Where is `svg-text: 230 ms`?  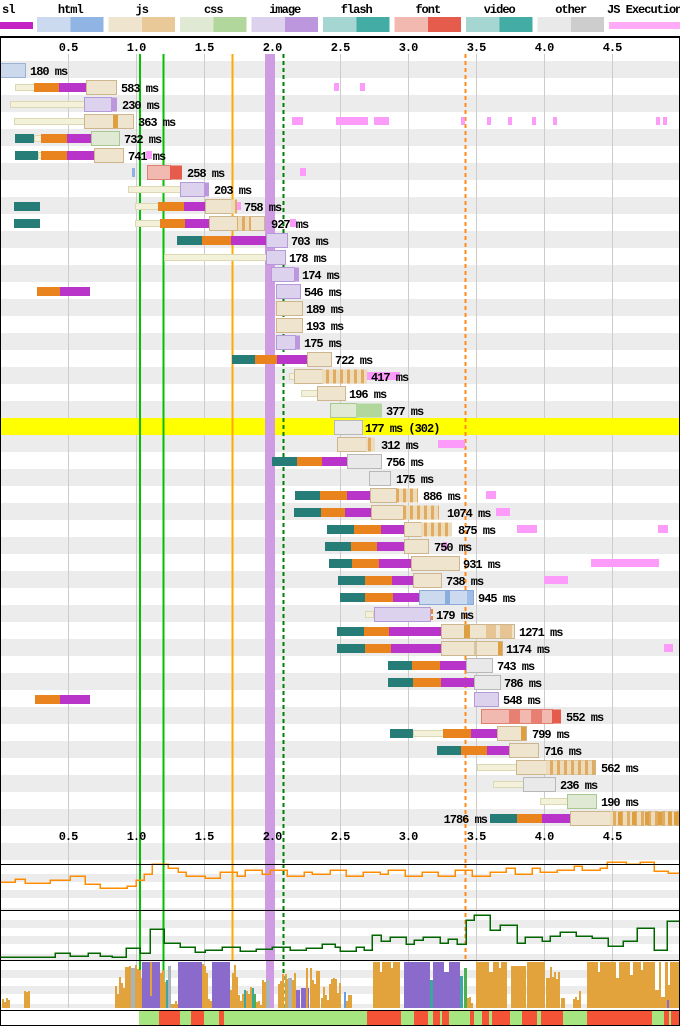
svg-text: 230 ms is located at coordinates (141, 106).